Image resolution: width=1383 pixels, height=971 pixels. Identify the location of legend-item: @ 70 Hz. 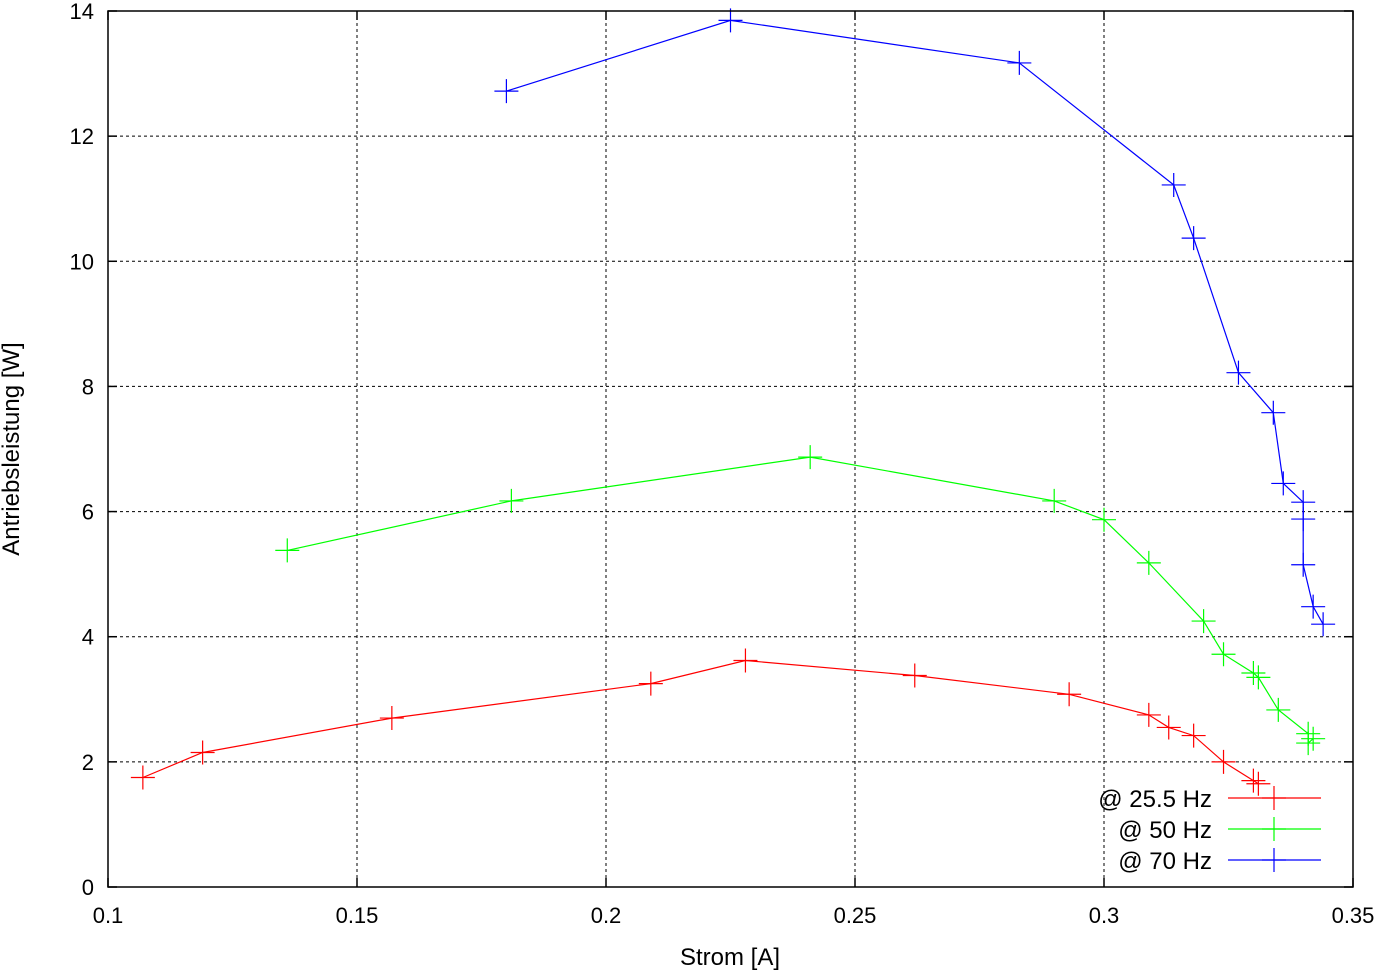
(1219, 861).